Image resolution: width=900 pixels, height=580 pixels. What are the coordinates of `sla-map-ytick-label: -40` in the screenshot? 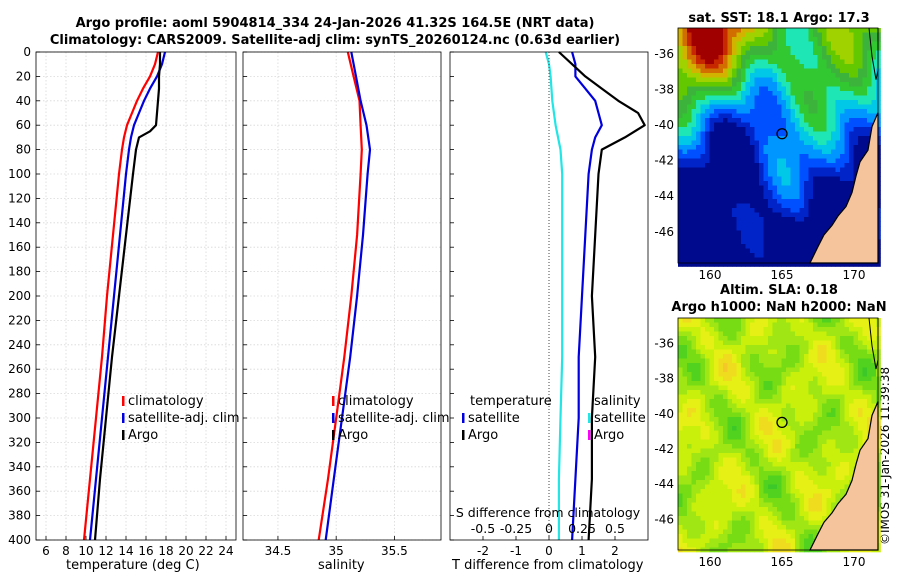 It's located at (664, 414).